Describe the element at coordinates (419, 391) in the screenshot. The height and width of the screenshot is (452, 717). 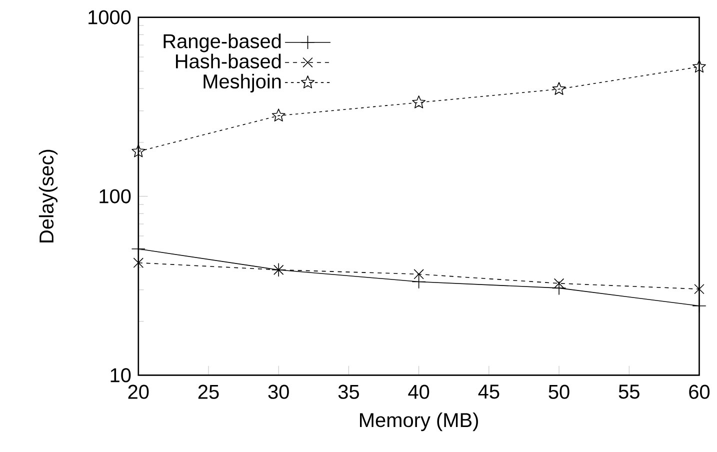
I see `x-tick-label: 40` at that location.